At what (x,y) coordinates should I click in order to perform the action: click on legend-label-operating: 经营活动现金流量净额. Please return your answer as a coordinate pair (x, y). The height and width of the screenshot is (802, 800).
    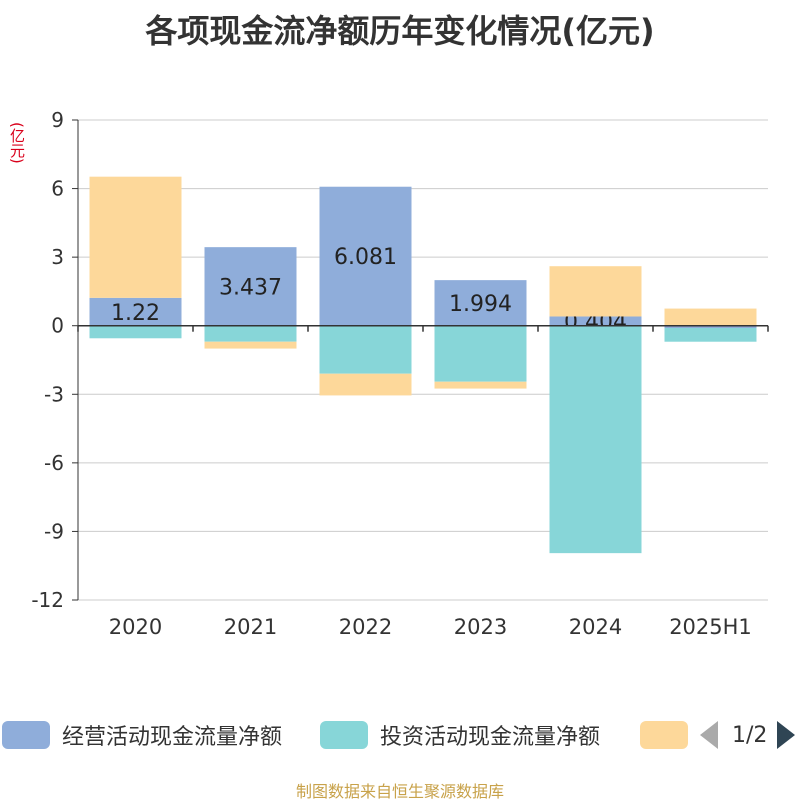
    Looking at the image, I should click on (172, 737).